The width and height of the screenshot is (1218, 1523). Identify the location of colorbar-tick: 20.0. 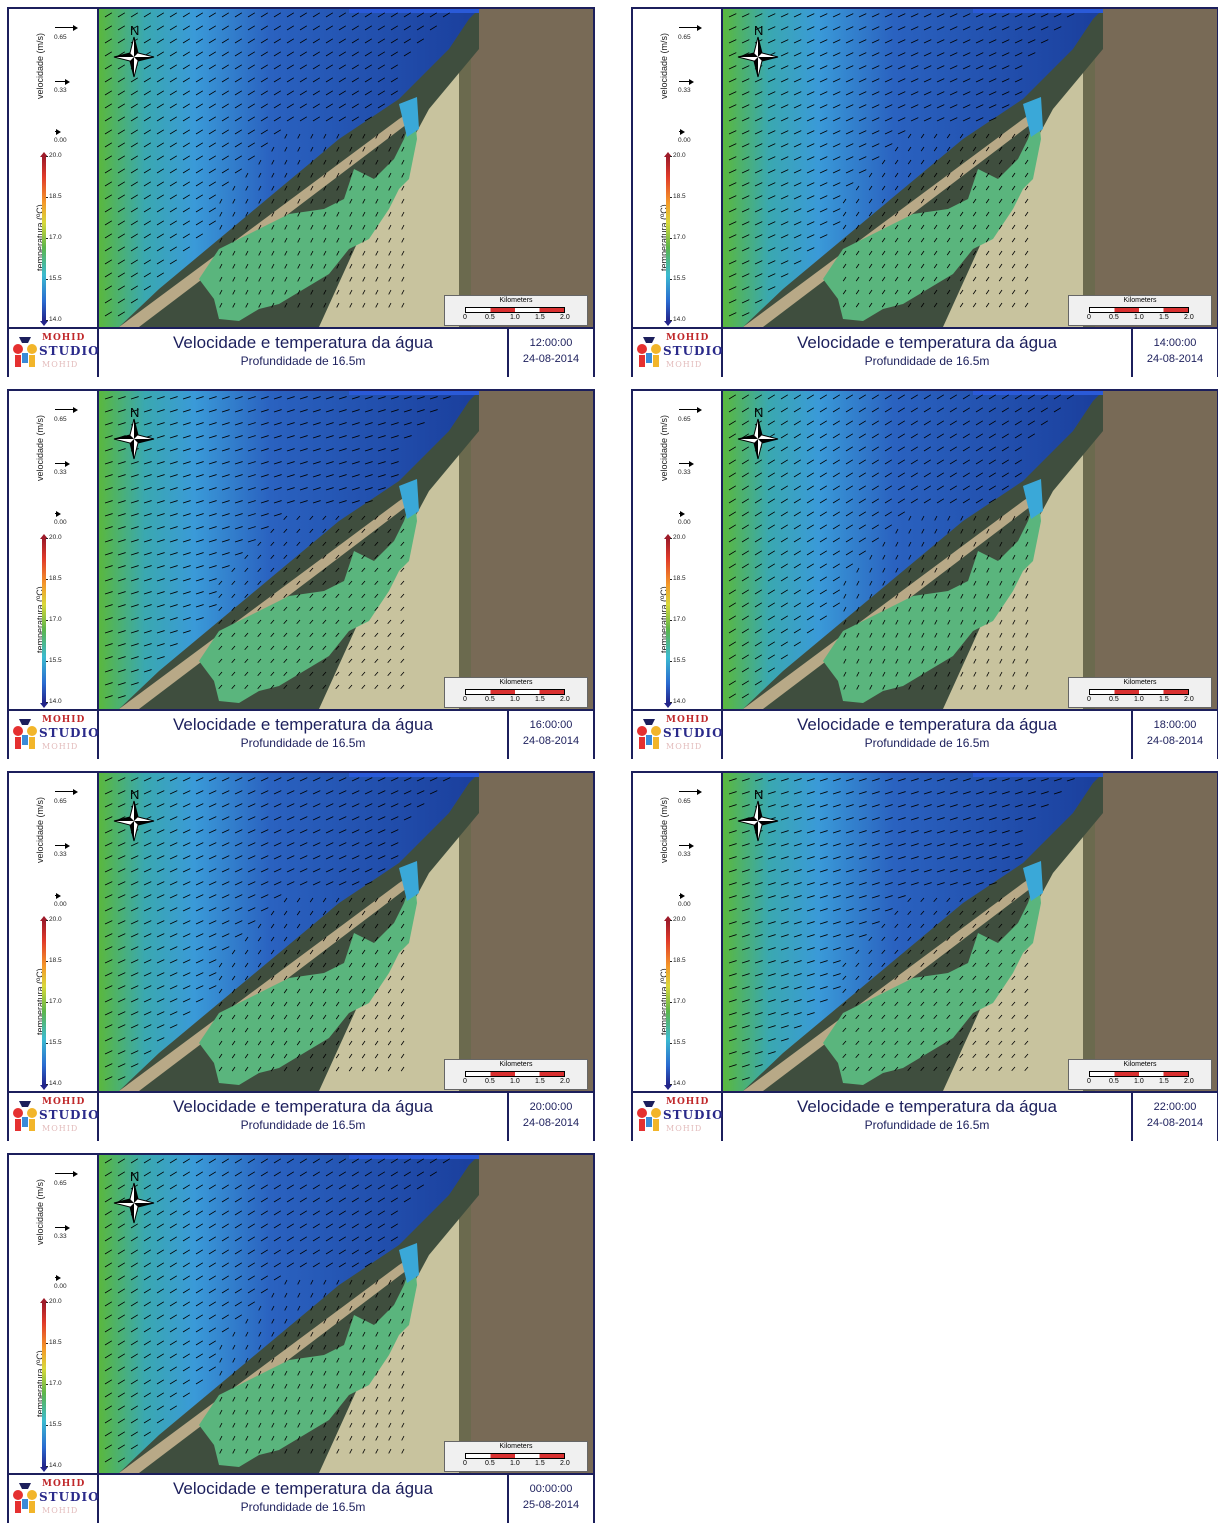
(54, 155).